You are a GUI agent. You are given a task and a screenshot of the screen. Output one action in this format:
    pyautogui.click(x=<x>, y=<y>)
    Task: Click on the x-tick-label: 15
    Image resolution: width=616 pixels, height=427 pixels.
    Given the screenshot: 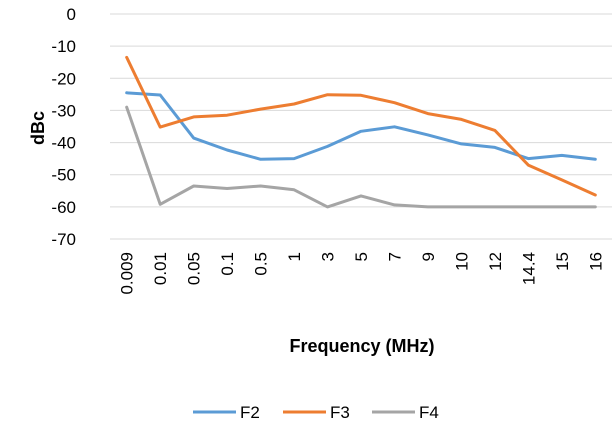 What is the action you would take?
    pyautogui.click(x=562, y=261)
    